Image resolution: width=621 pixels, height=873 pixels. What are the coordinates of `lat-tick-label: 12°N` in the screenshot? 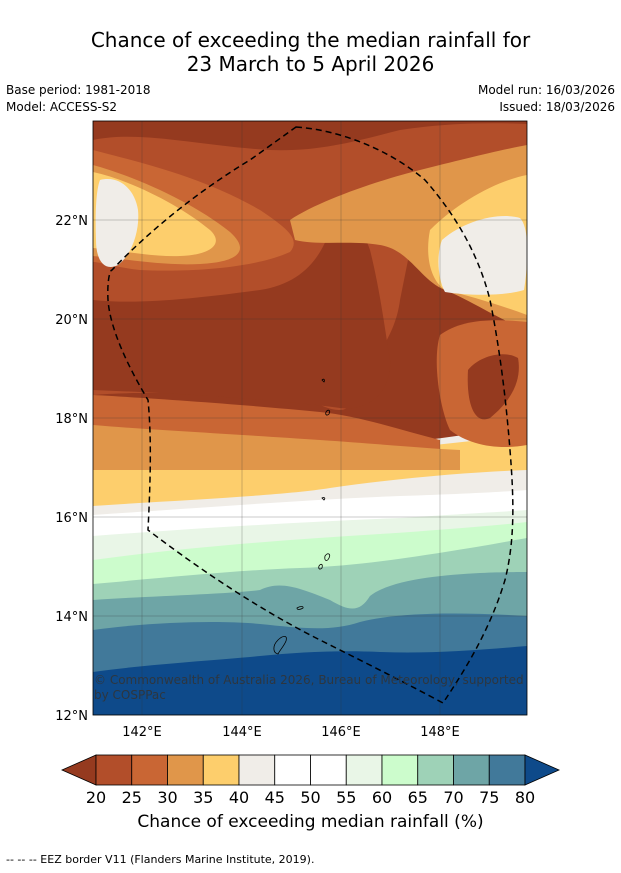 It's located at (71, 716).